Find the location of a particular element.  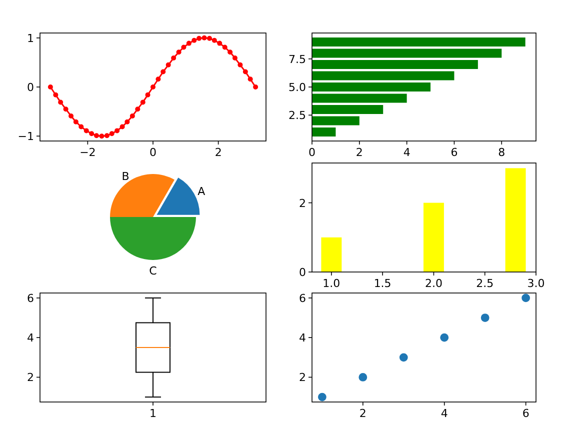

x-tick-label: 3.0 is located at coordinates (536, 283).